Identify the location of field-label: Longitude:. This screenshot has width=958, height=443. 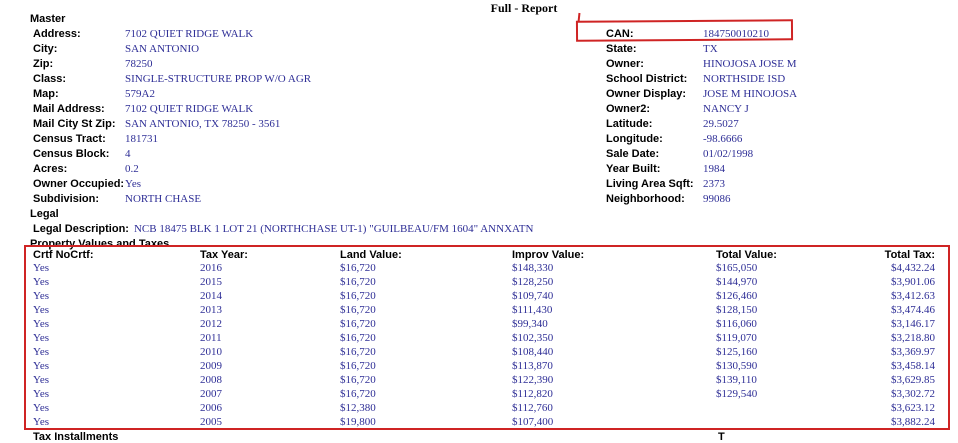
(634, 139).